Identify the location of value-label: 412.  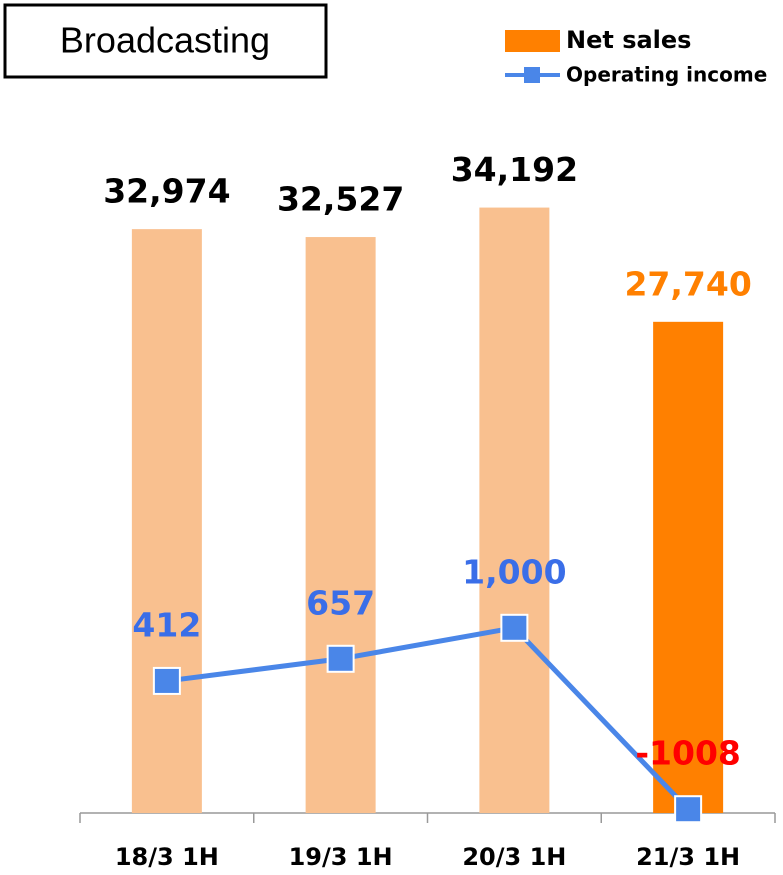
(166, 624).